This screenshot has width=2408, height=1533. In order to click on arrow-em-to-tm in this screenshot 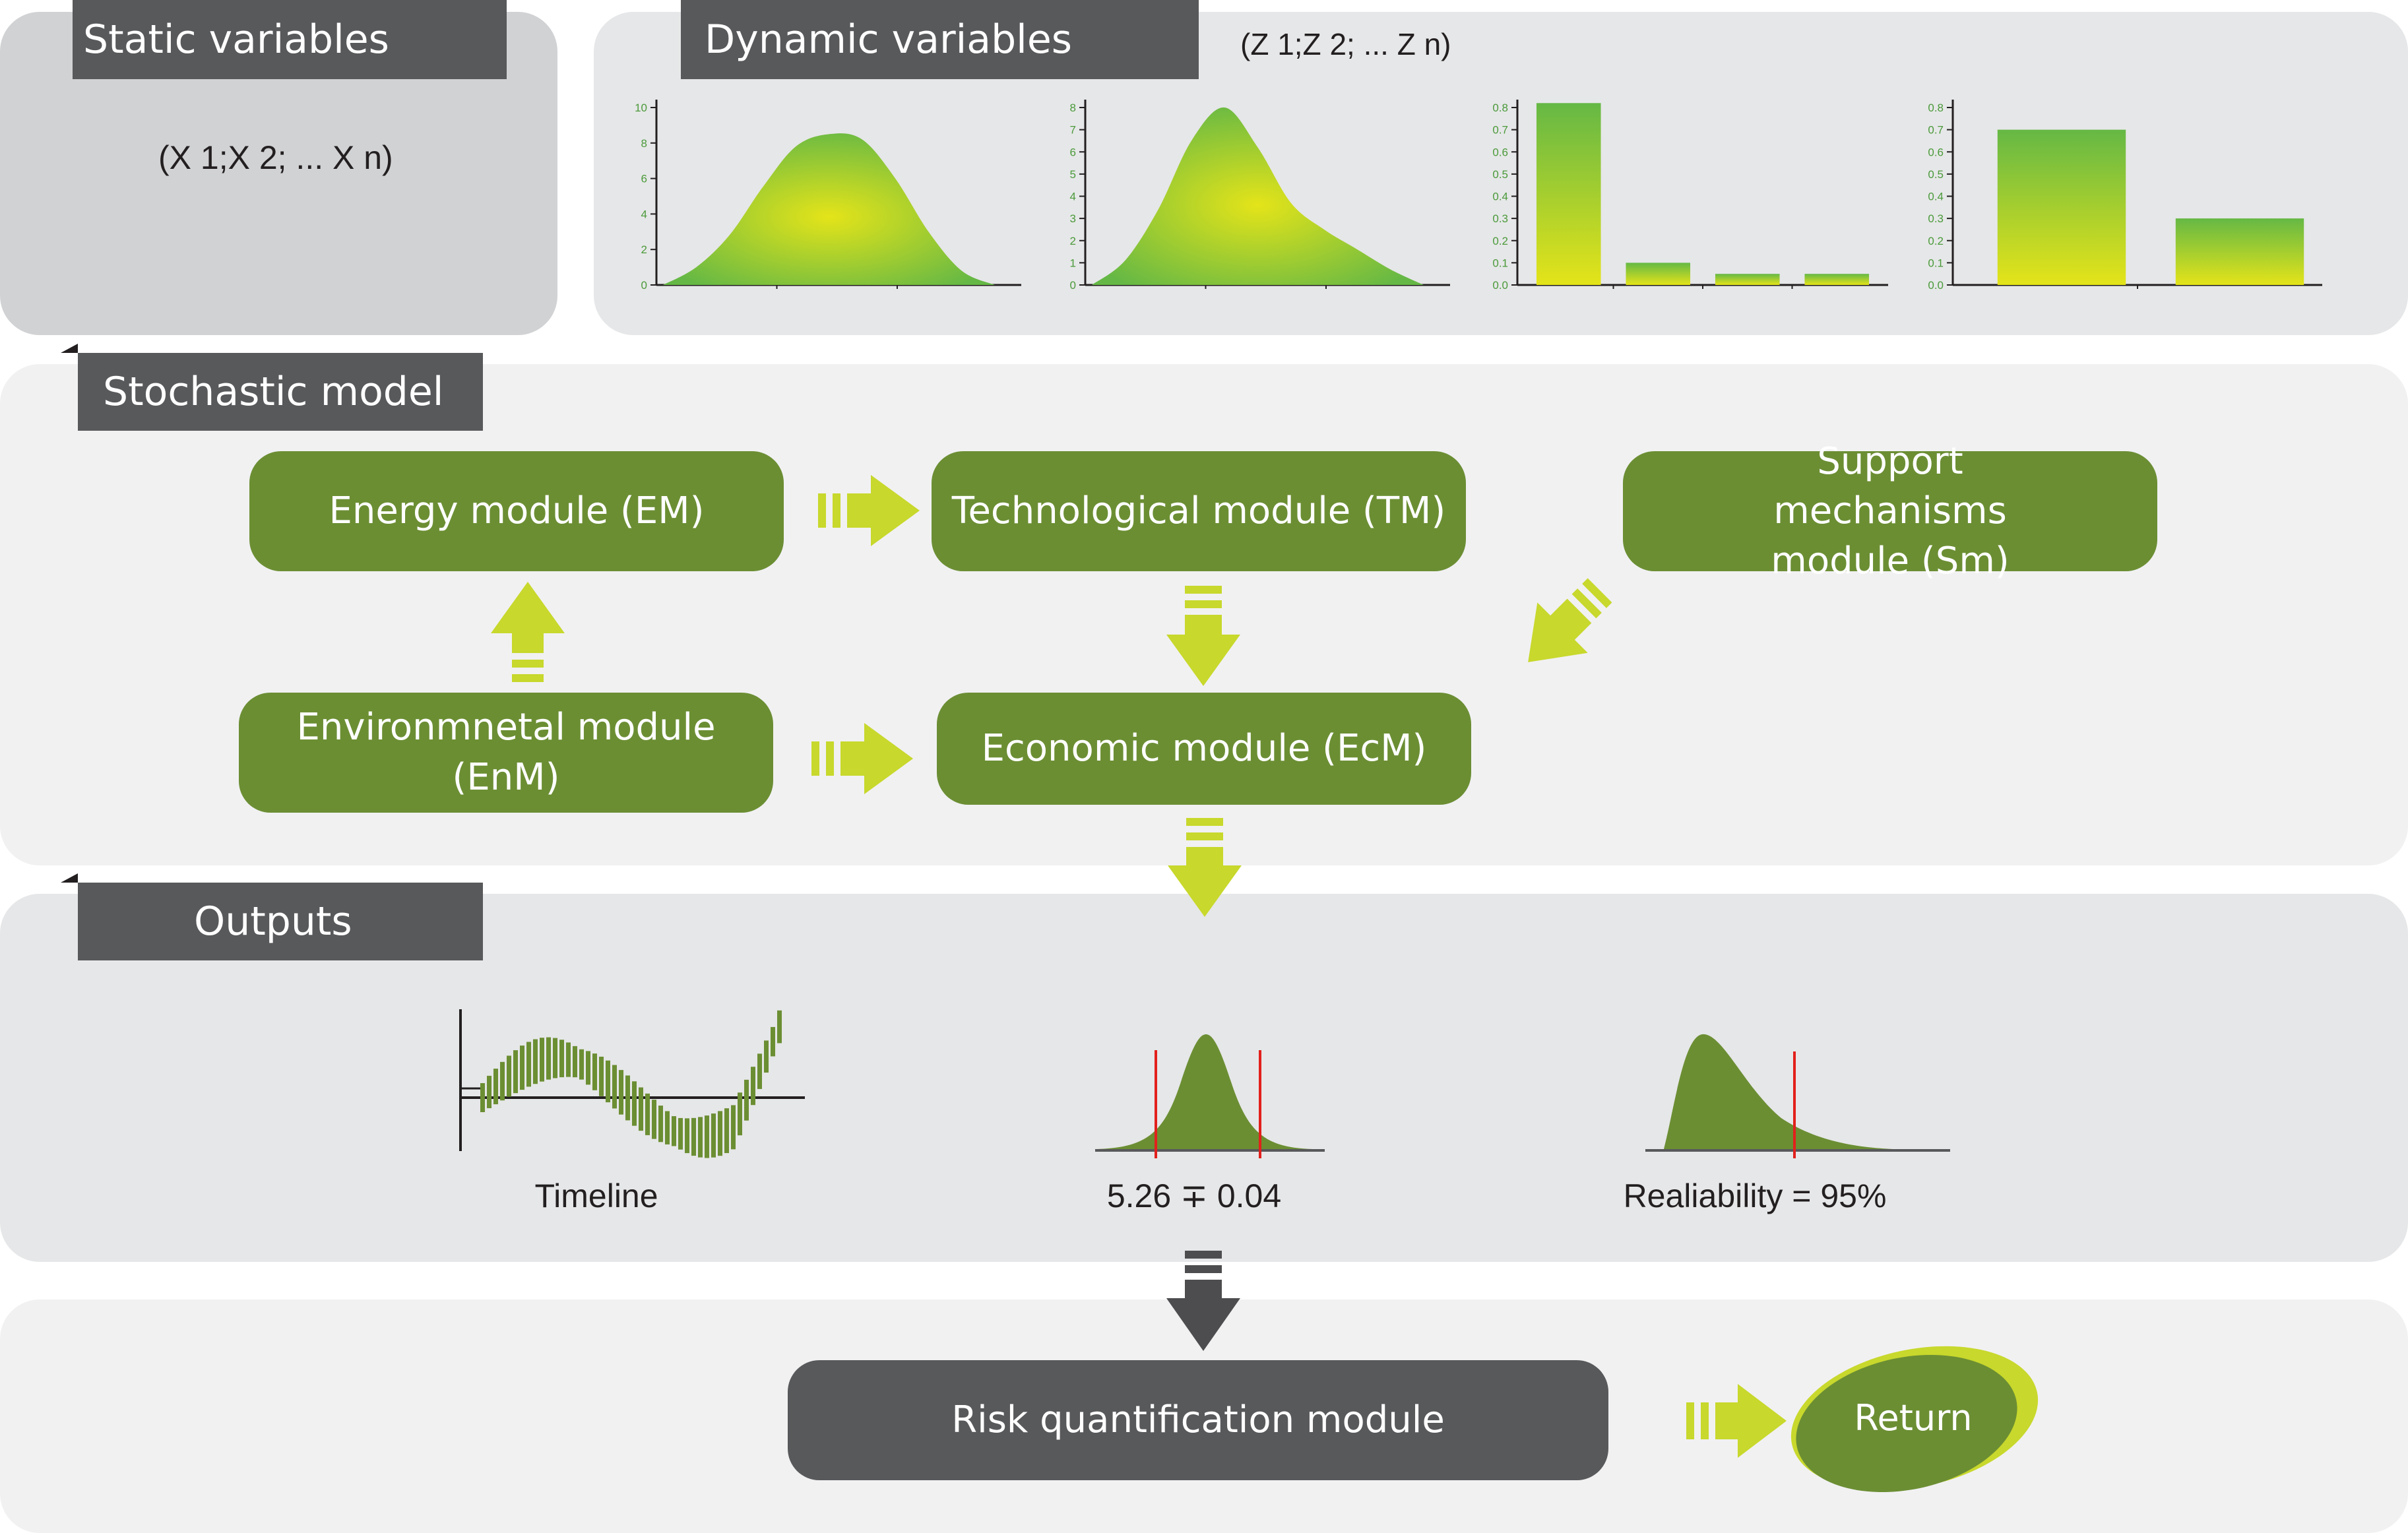, I will do `click(869, 510)`.